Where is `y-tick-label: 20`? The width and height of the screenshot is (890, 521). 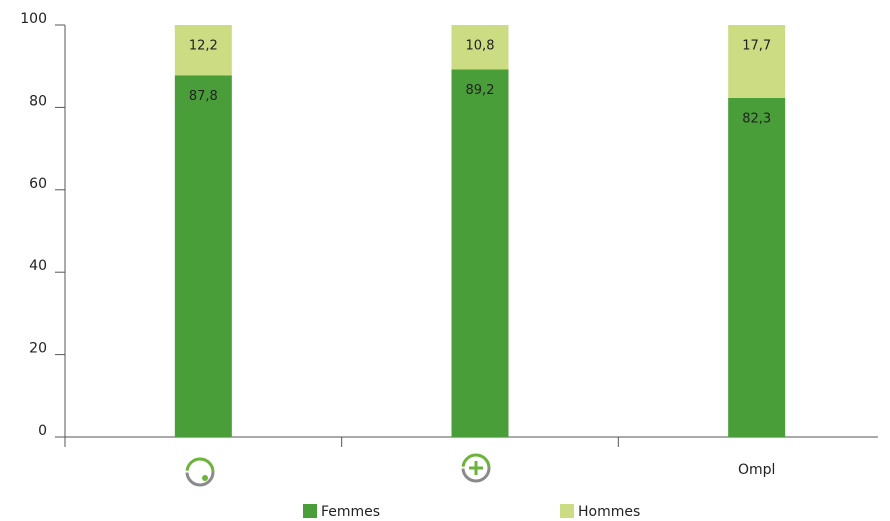 y-tick-label: 20 is located at coordinates (38, 349).